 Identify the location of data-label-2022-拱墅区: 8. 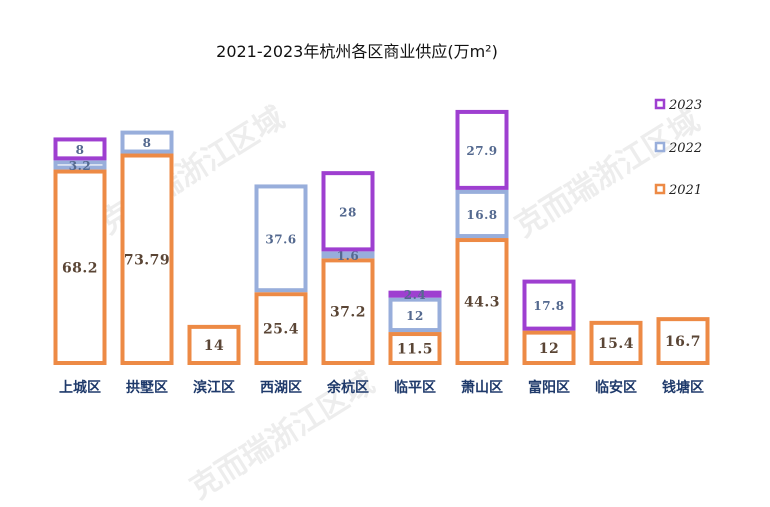
(147, 143).